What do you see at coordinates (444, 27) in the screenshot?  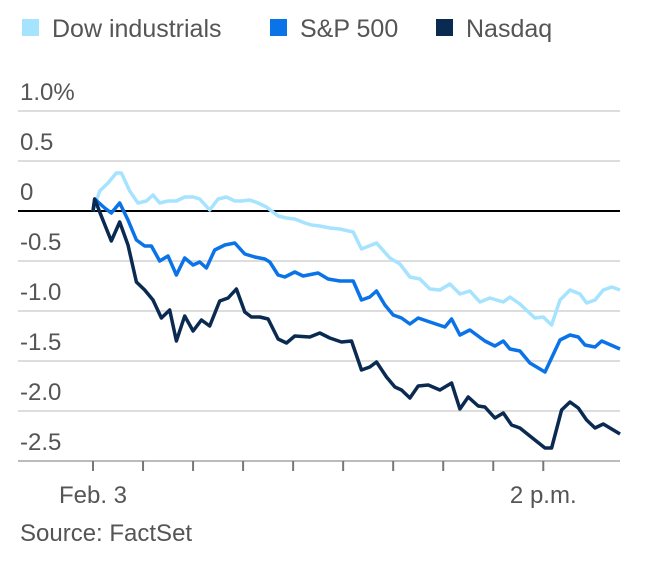 I see `legend-swatch-nasdaq` at bounding box center [444, 27].